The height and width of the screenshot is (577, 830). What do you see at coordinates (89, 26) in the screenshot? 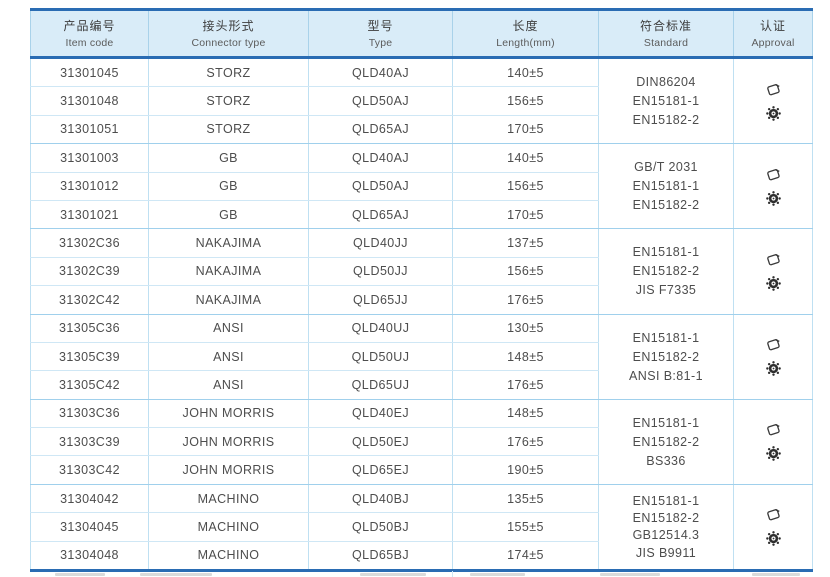
I see `header-zh: 产品编号` at bounding box center [89, 26].